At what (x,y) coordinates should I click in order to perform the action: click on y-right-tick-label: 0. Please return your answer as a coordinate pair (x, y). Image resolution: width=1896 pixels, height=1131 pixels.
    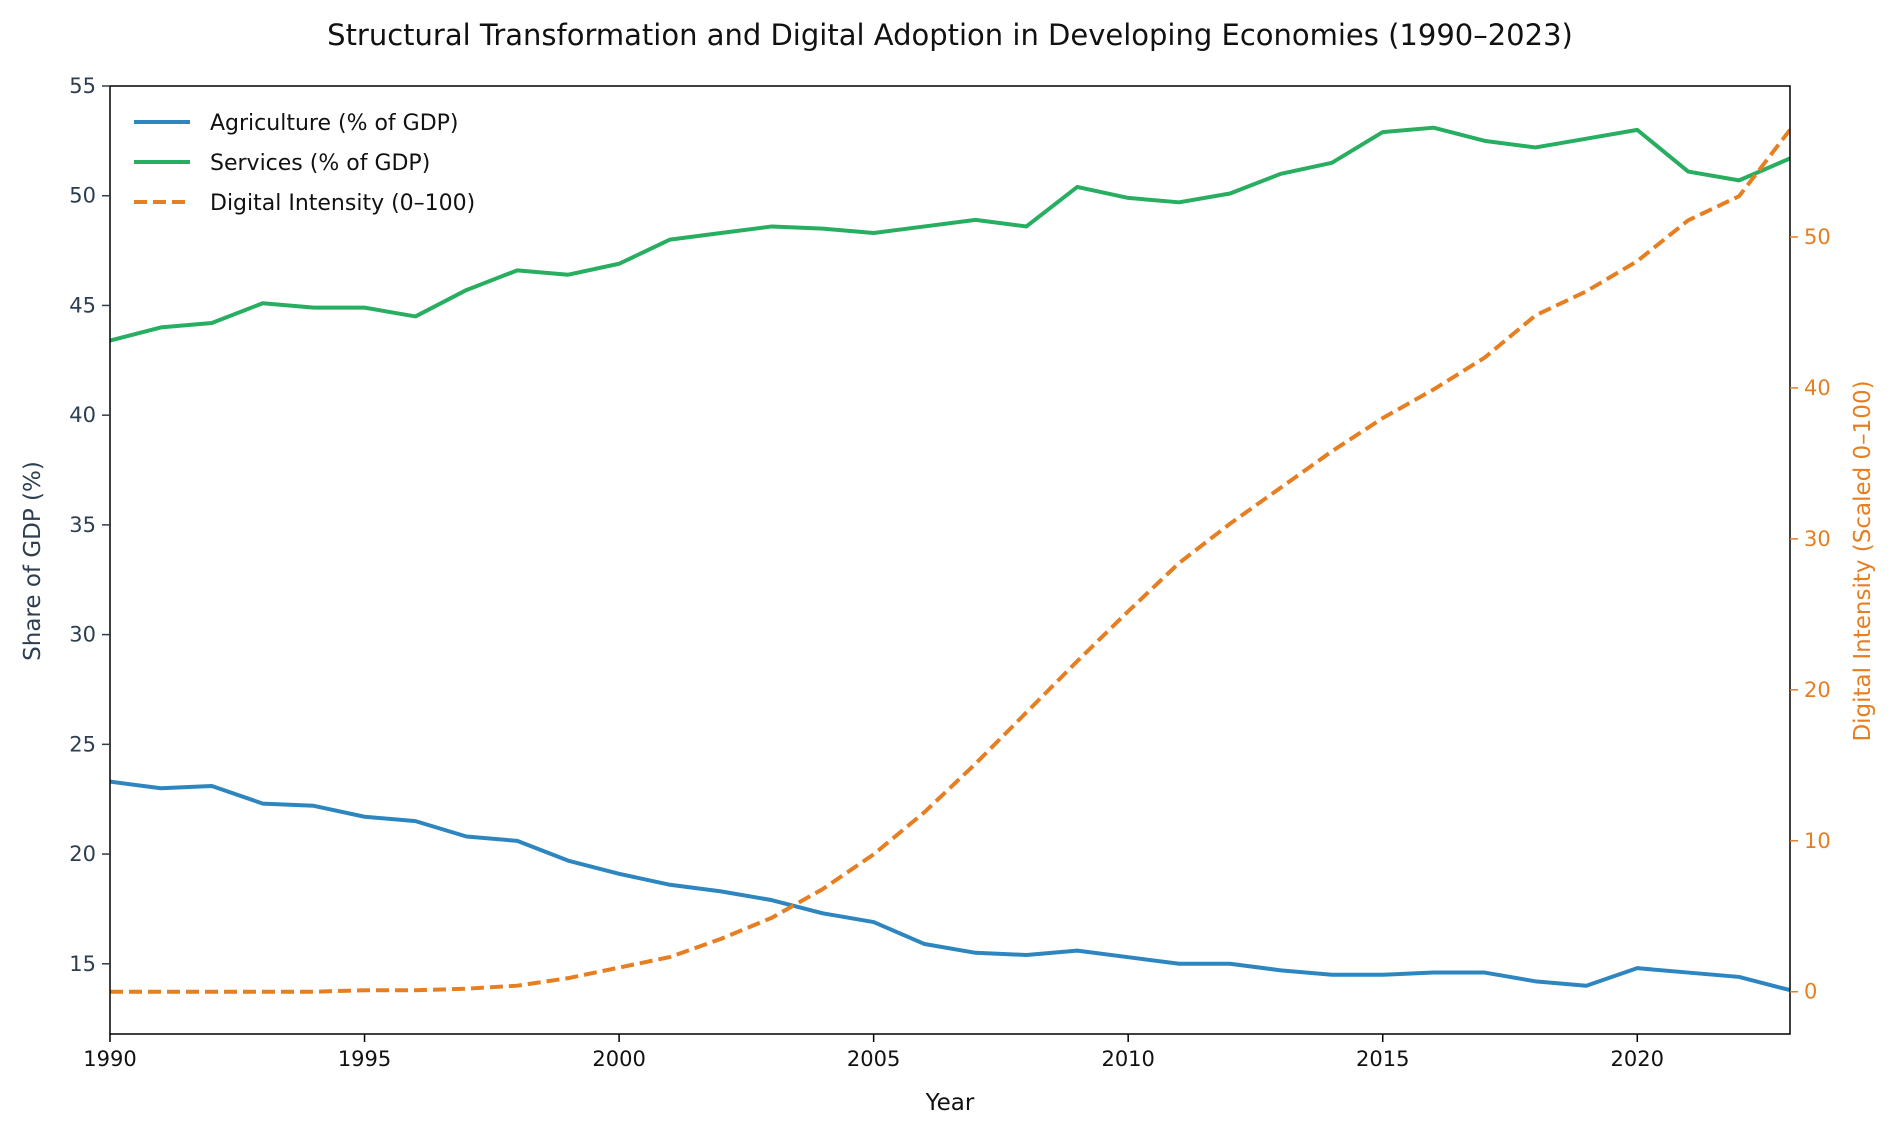
    Looking at the image, I should click on (1810, 992).